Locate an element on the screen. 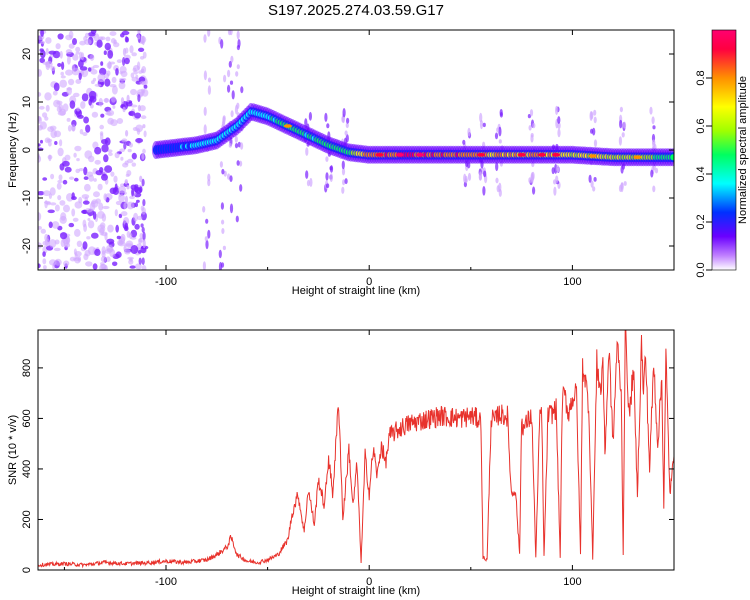 The height and width of the screenshot is (600, 750). y-tick-label: 800 is located at coordinates (27, 368).